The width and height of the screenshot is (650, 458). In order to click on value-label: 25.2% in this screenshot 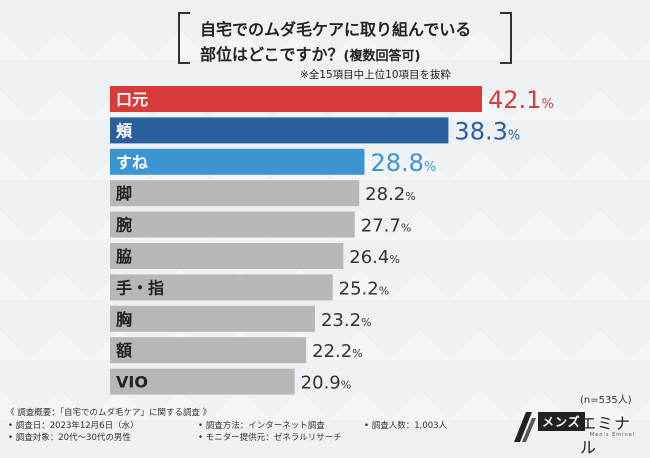, I will do `click(364, 288)`.